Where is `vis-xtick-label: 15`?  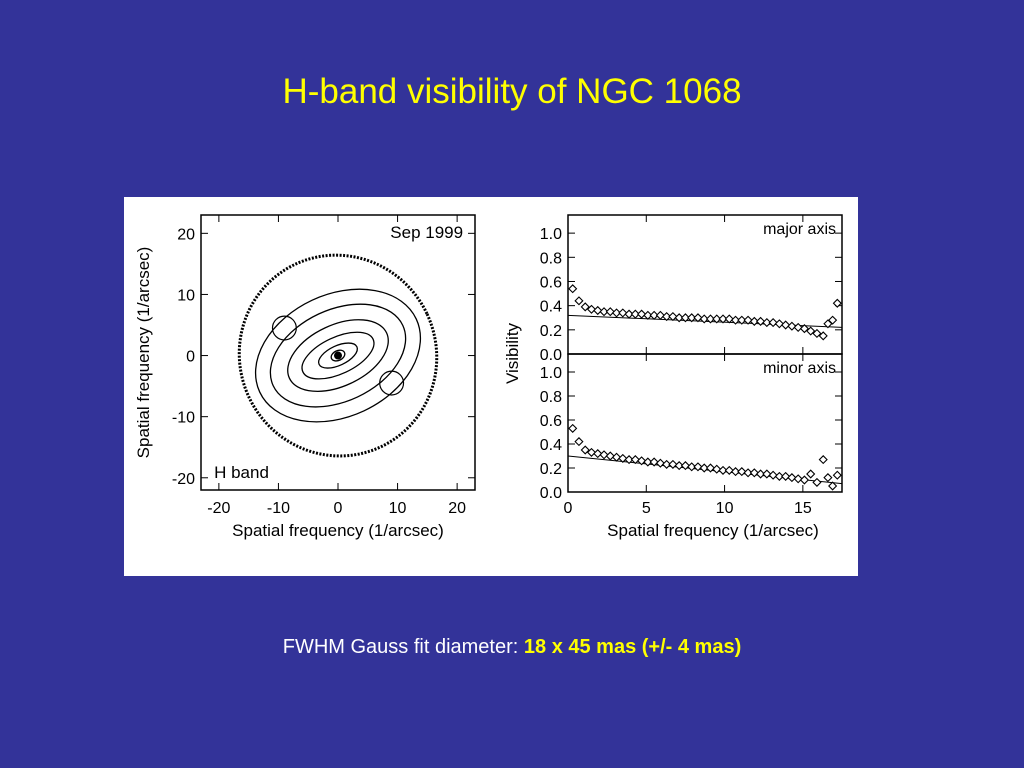
vis-xtick-label: 15 is located at coordinates (803, 508).